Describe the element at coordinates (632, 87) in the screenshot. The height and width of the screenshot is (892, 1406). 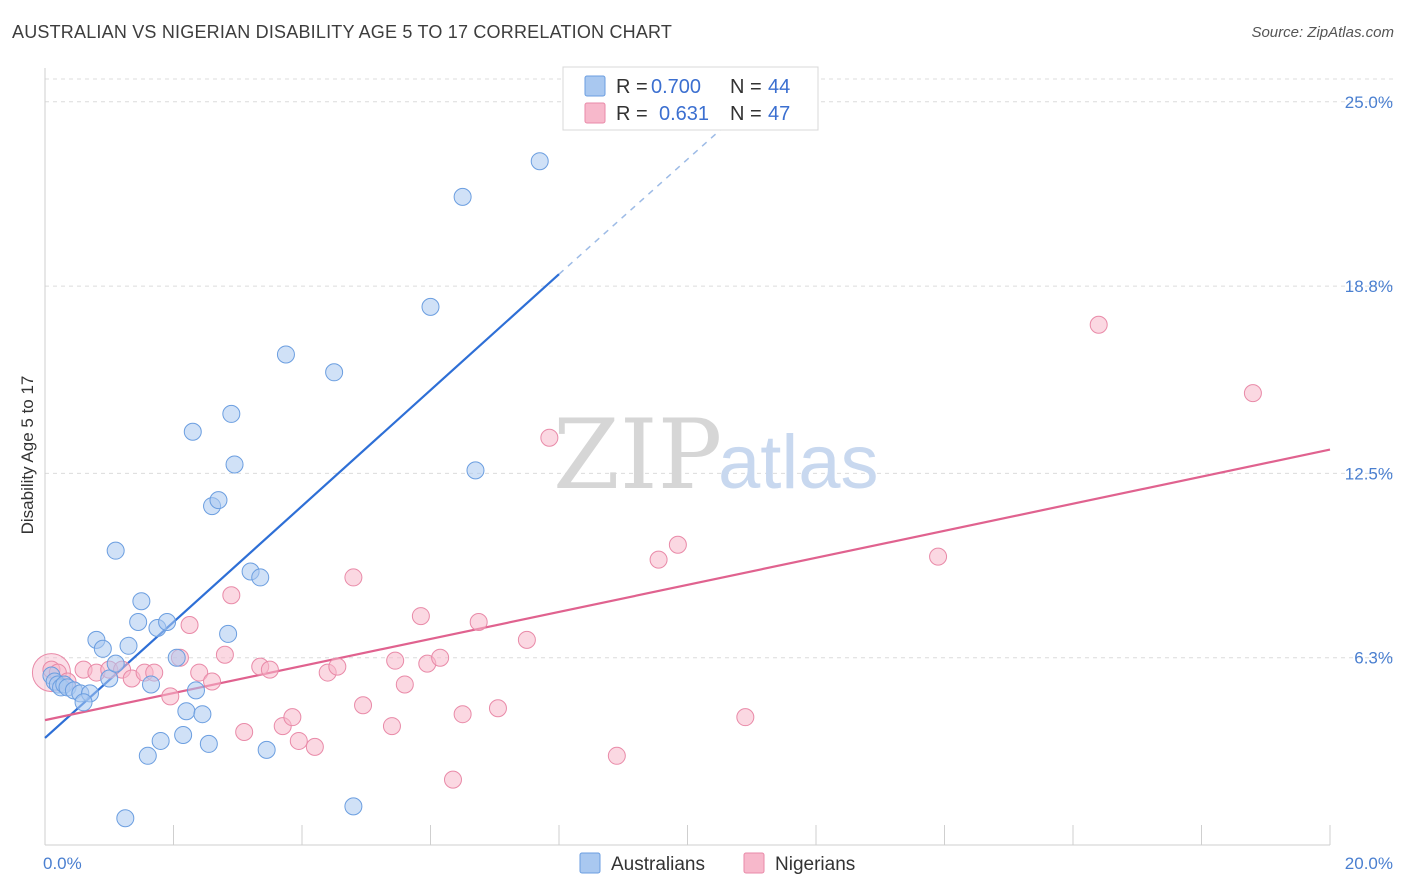
I see `legend-r-label-0: R =` at that location.